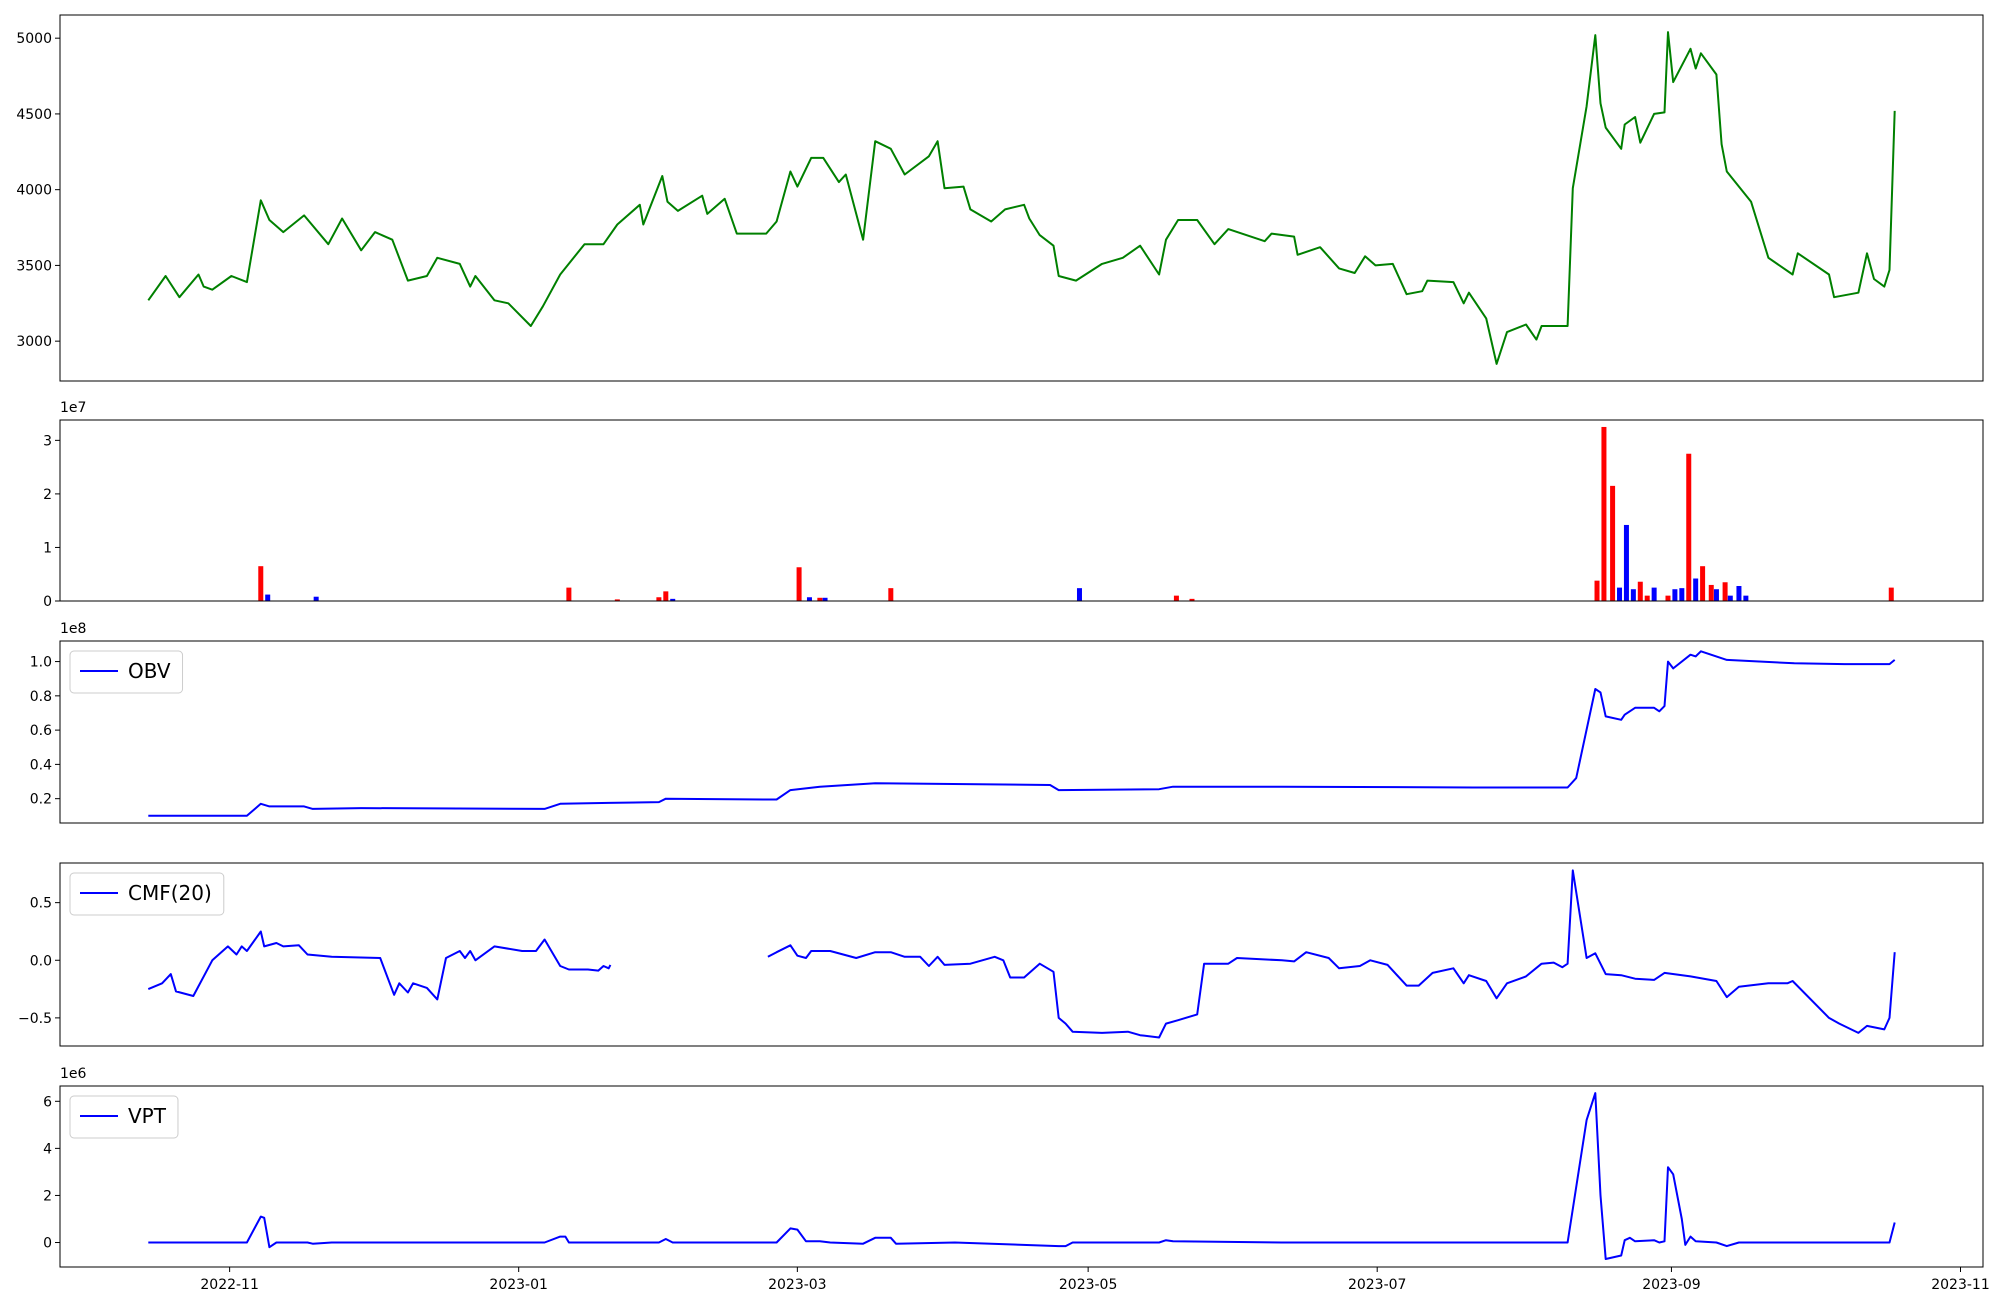 The height and width of the screenshot is (1300, 2000). Describe the element at coordinates (73, 408) in the screenshot. I see `offset-text: 1e7` at that location.